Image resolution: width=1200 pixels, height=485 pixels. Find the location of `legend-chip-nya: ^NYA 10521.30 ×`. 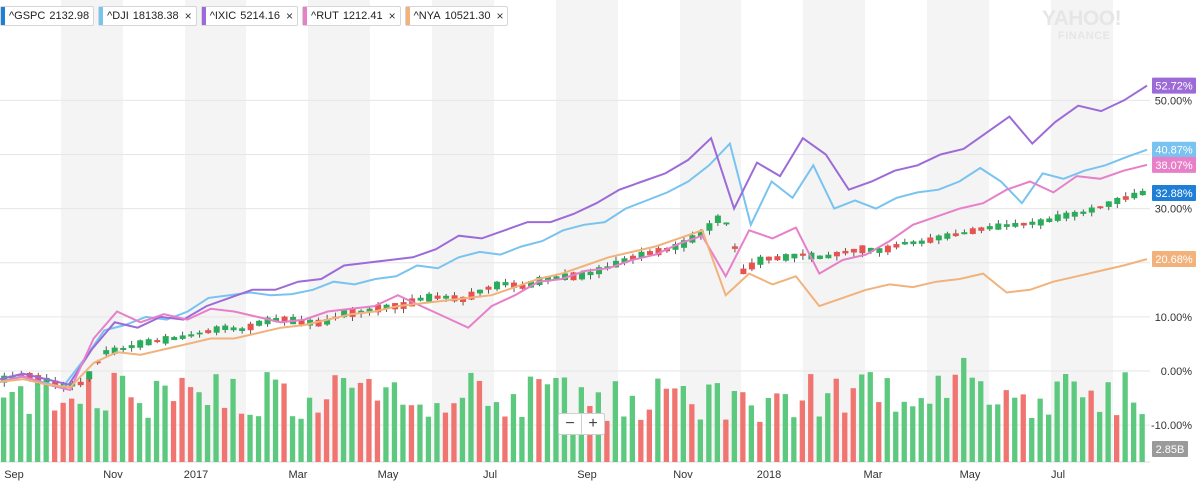

legend-chip-nya: ^NYA 10521.30 × is located at coordinates (456, 16).